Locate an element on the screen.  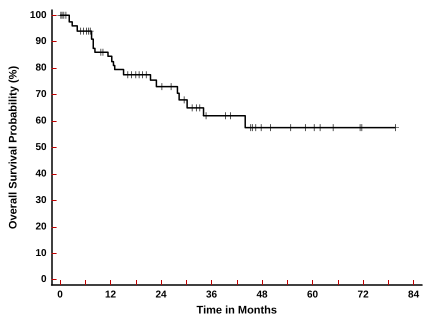
x-tick-label: 24 is located at coordinates (161, 295).